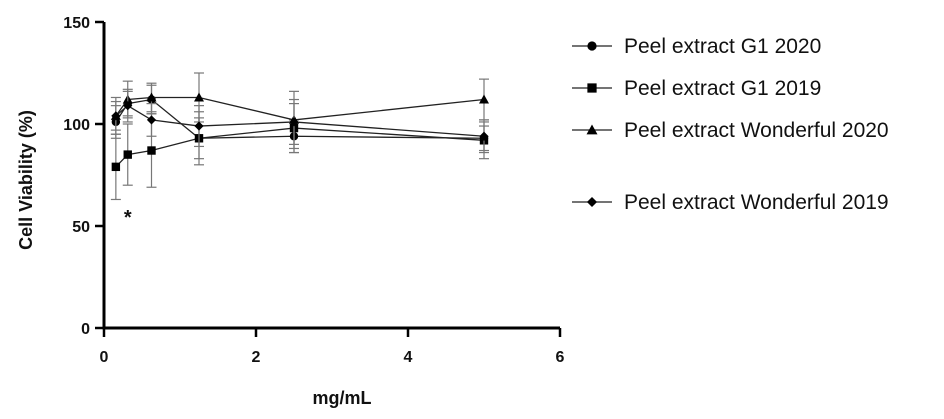 This screenshot has height=419, width=944. I want to click on significance-annotation: *, so click(128, 218).